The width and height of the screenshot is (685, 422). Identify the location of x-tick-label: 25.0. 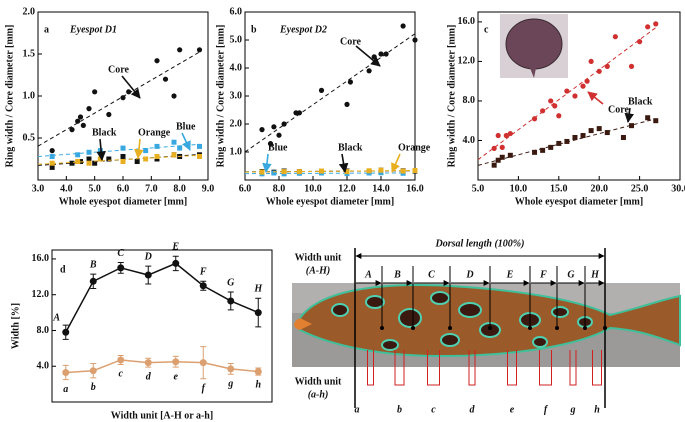
(640, 188).